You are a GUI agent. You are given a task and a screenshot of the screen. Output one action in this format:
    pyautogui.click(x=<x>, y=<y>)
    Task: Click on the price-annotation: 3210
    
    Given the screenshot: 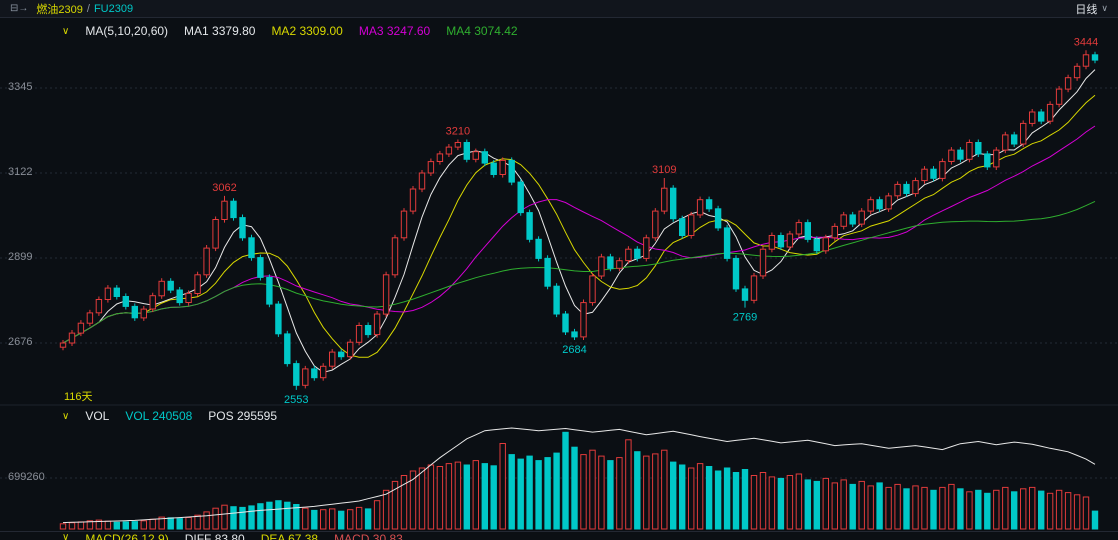 What is the action you would take?
    pyautogui.click(x=458, y=132)
    